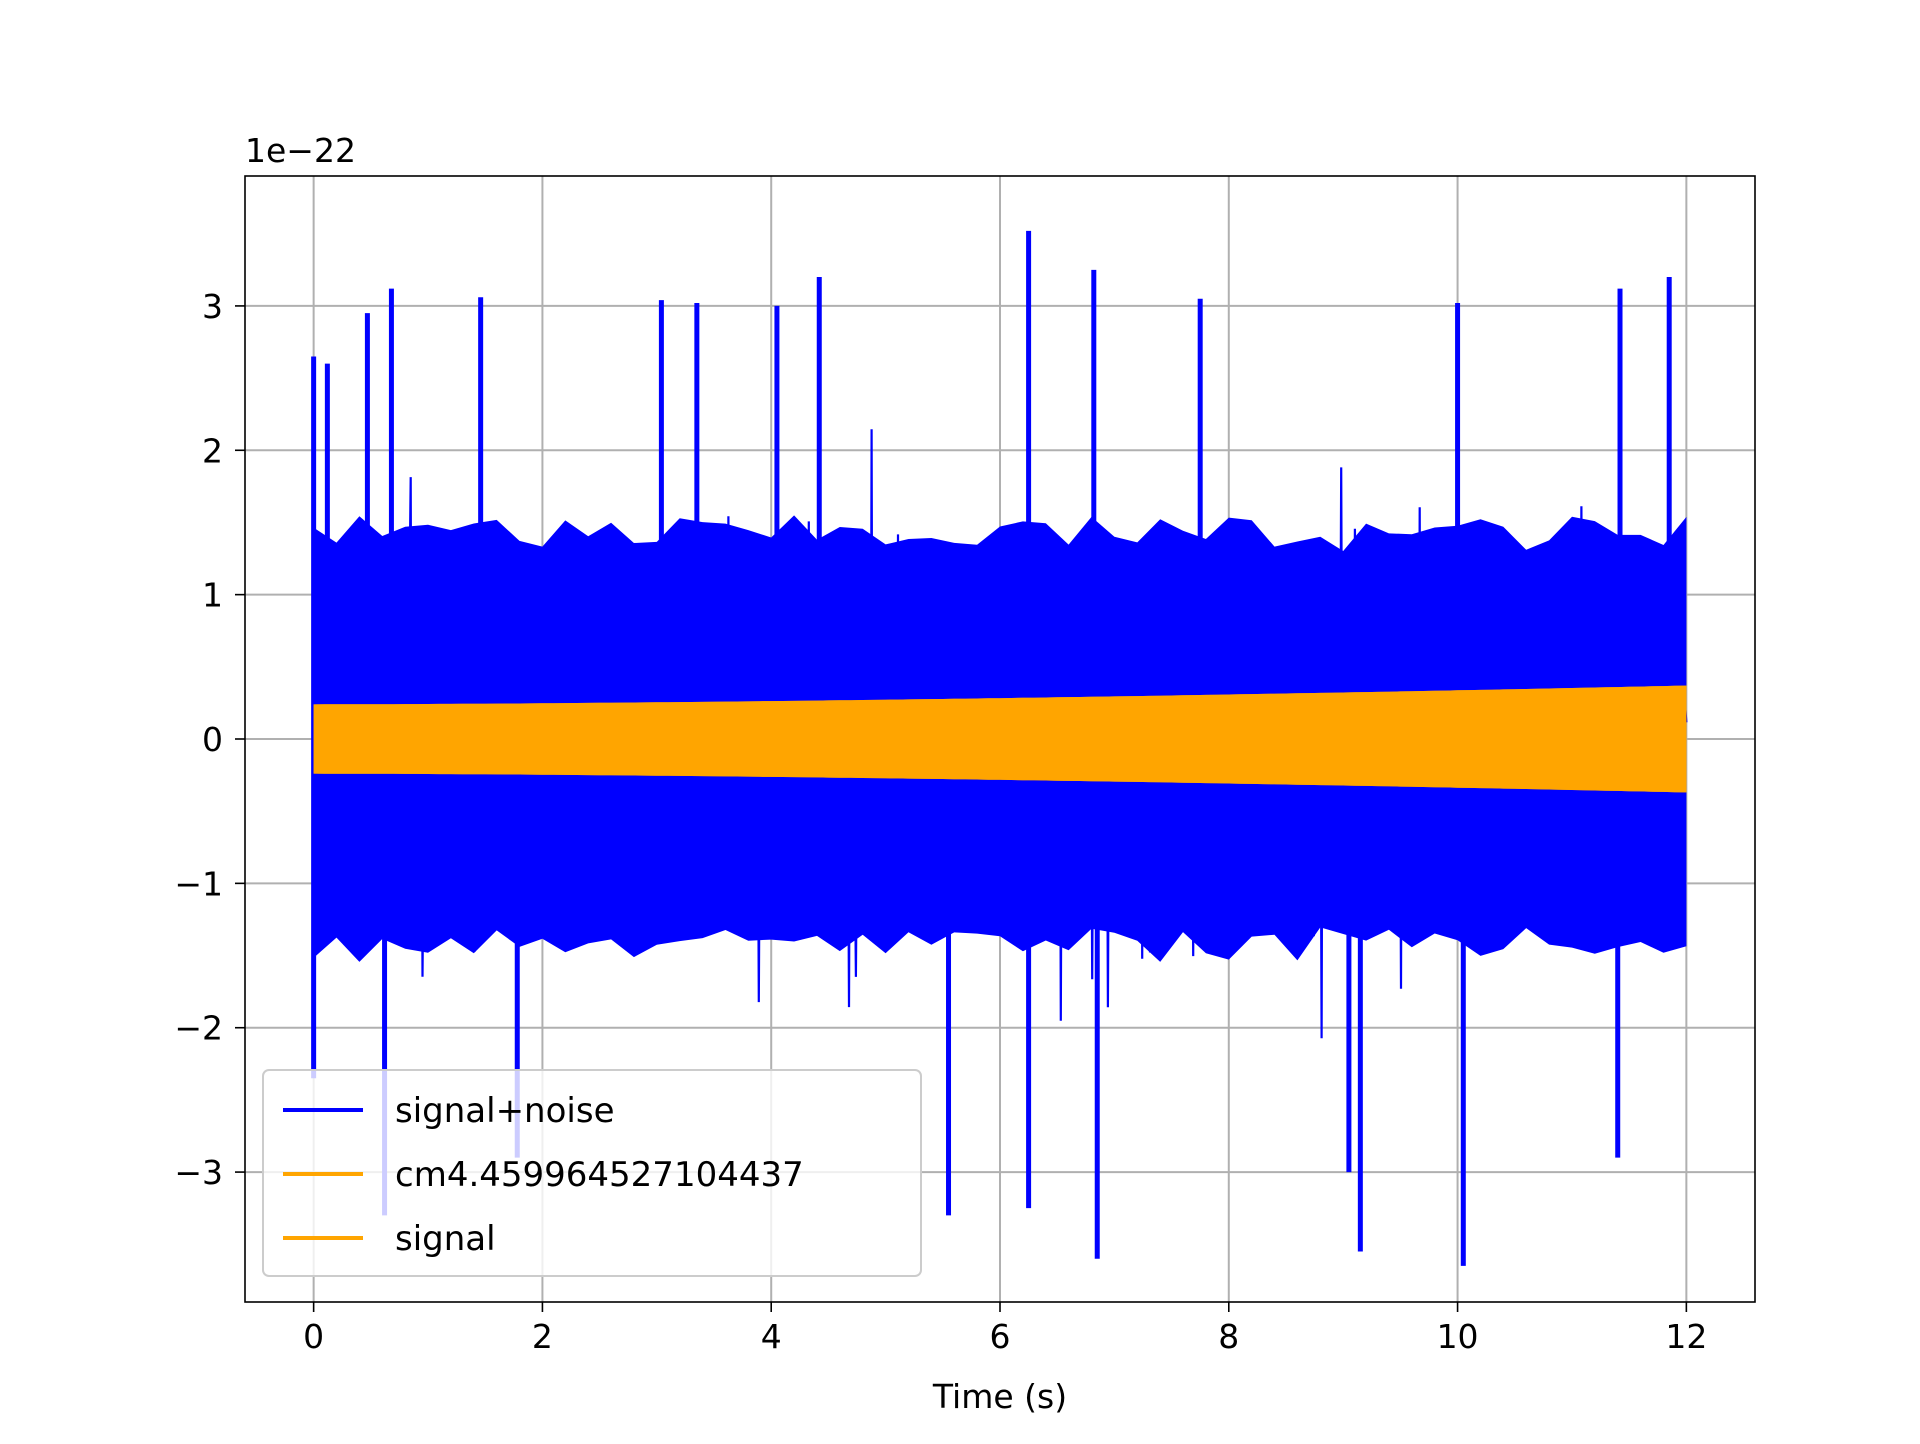  What do you see at coordinates (198, 883) in the screenshot?
I see `y-tick-label: −1` at bounding box center [198, 883].